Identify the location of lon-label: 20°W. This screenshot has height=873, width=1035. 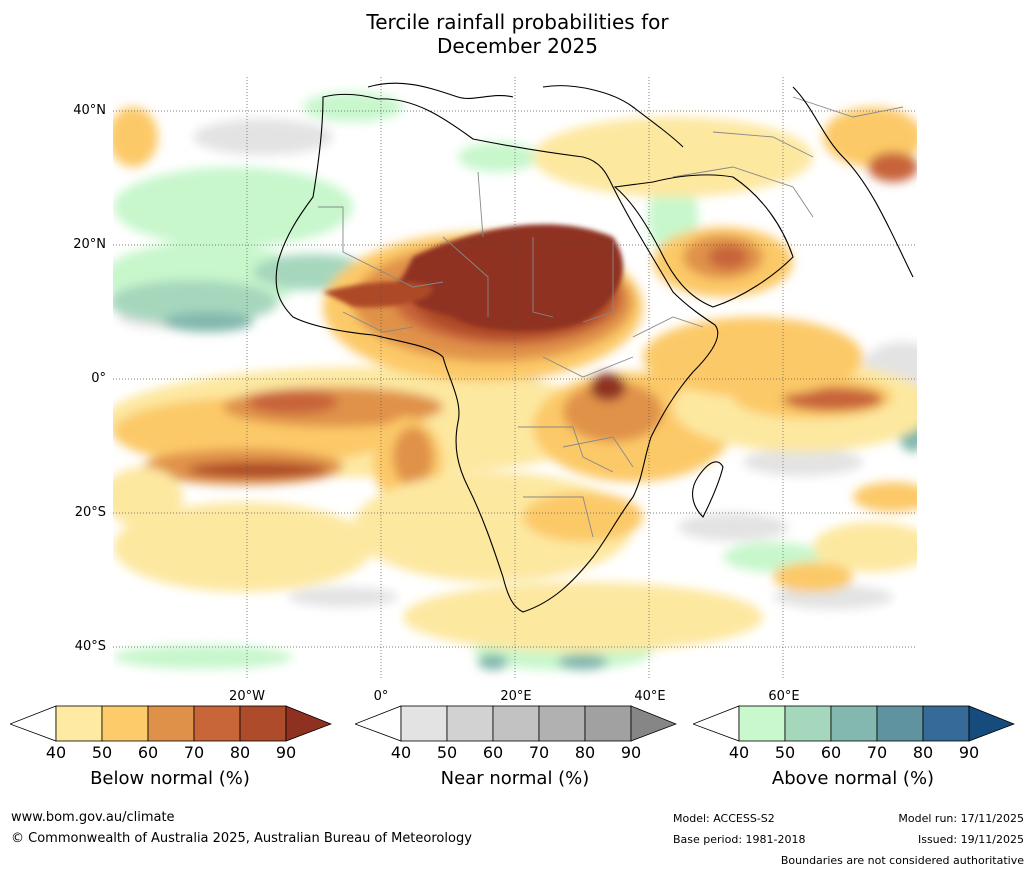
(247, 696).